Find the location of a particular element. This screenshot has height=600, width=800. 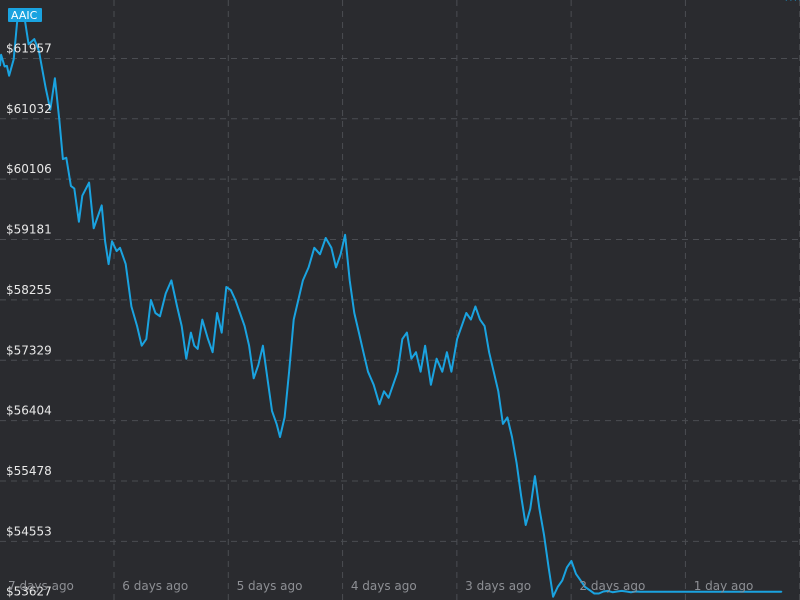

x-tick-label: 7 days ago is located at coordinates (41, 586).